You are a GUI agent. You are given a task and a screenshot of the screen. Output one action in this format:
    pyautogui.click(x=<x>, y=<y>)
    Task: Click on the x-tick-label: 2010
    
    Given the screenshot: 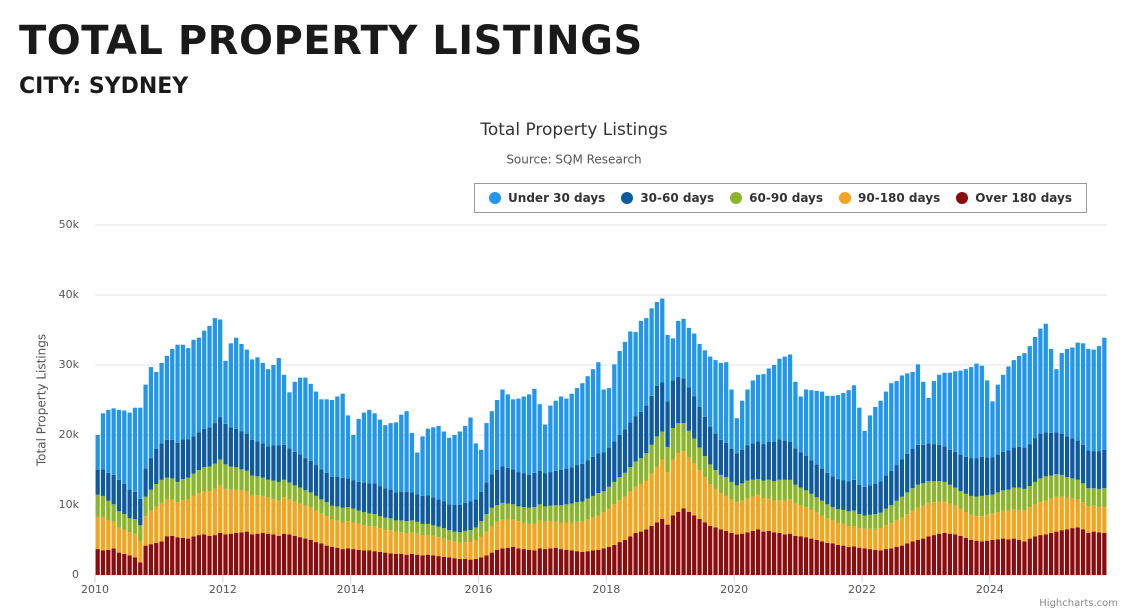 What is the action you would take?
    pyautogui.click(x=95, y=589)
    